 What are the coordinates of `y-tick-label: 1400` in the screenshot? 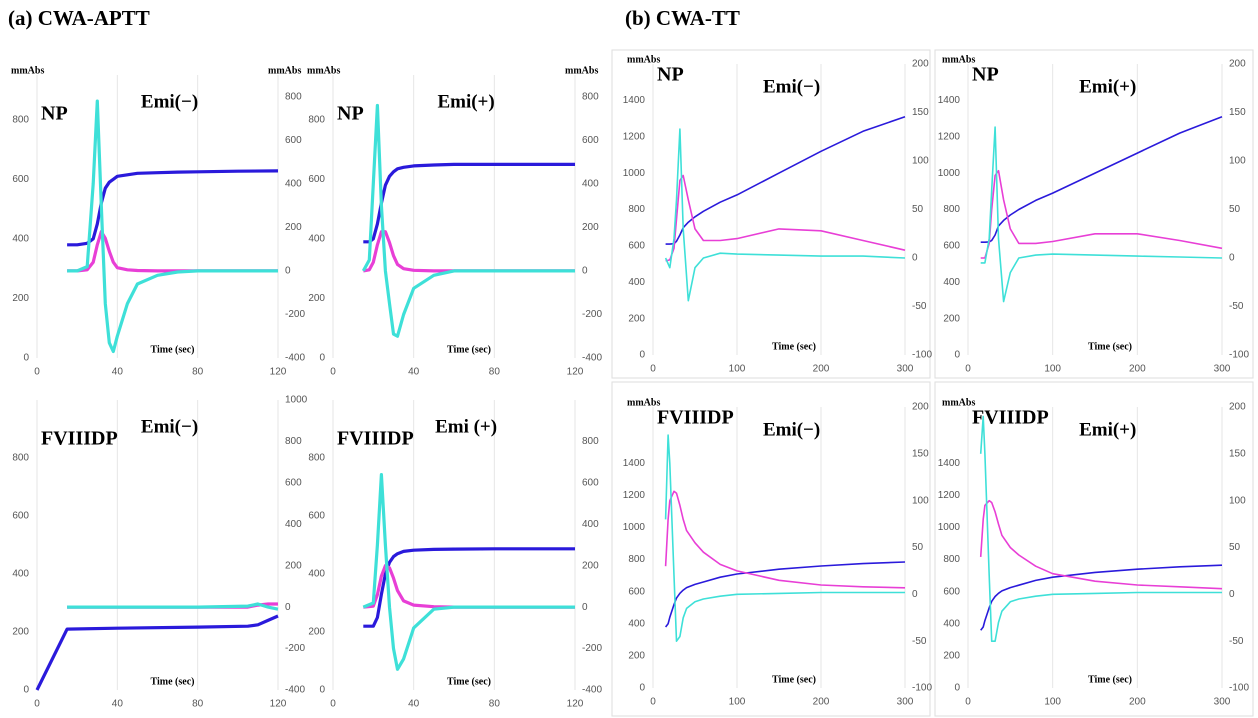 It's located at (634, 100).